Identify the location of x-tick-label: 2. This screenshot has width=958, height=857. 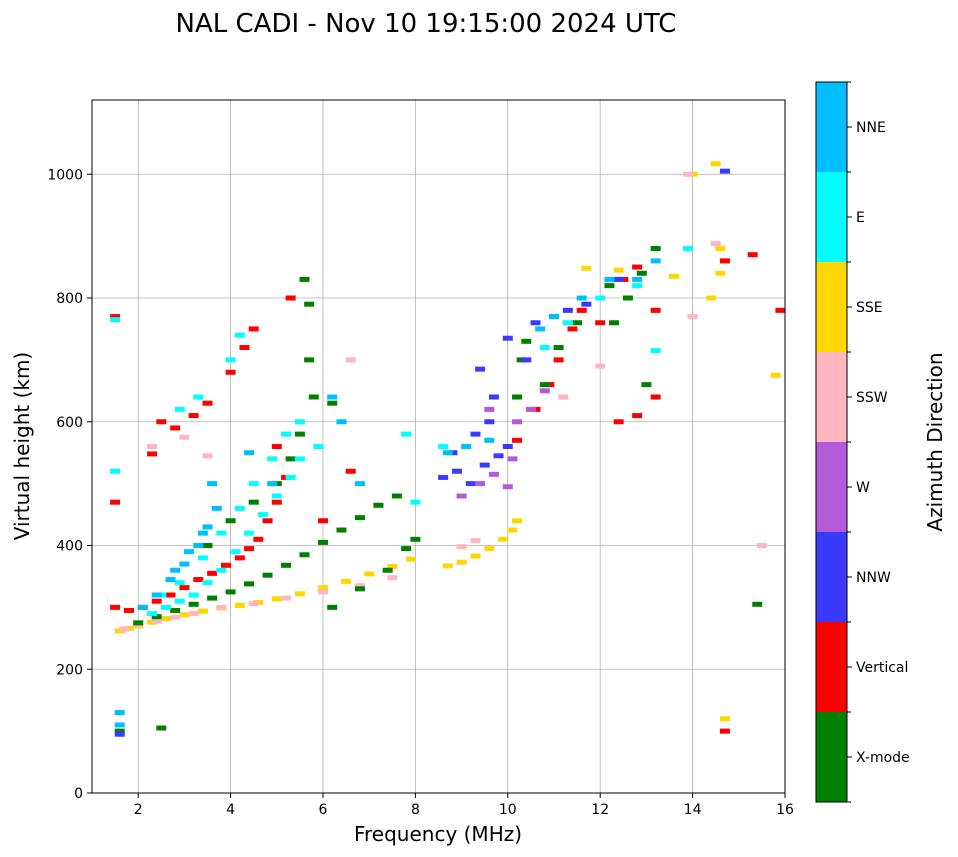
(138, 810).